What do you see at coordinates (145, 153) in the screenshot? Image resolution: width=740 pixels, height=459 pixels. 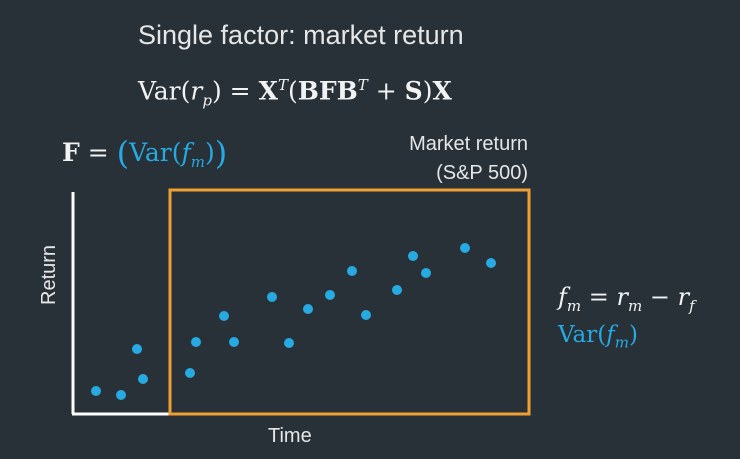 I see `factor-covariance-formula: F = (Var(fm))` at bounding box center [145, 153].